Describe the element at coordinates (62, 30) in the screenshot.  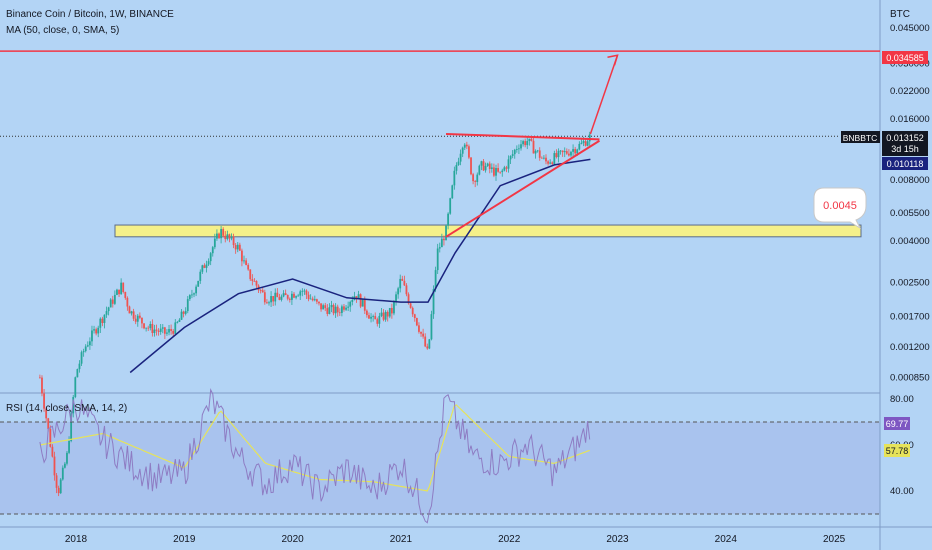
I see `ma-indicator-label: MA (50, close, 0, SMA, 5)` at that location.